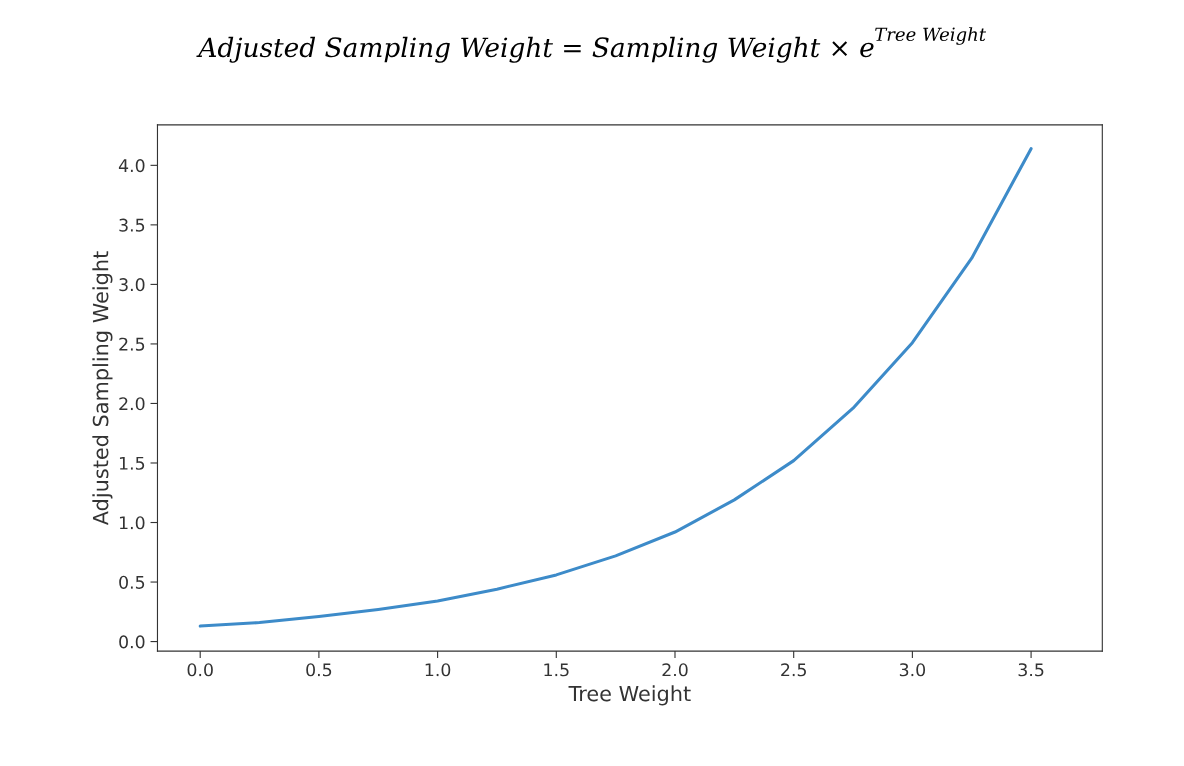  I want to click on y-tick-label: 0.0, so click(132, 642).